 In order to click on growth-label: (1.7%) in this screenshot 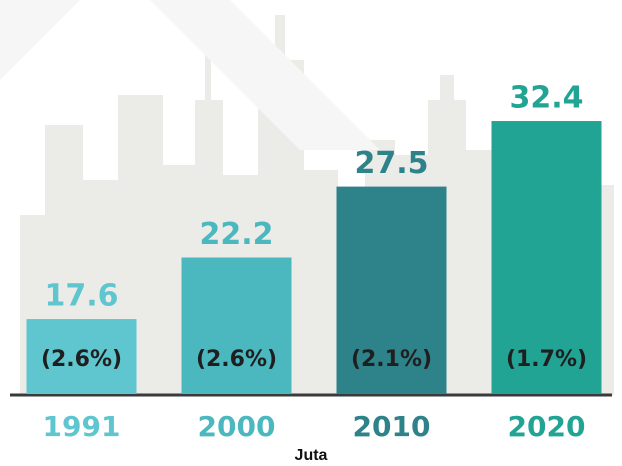, I will do `click(546, 359)`.